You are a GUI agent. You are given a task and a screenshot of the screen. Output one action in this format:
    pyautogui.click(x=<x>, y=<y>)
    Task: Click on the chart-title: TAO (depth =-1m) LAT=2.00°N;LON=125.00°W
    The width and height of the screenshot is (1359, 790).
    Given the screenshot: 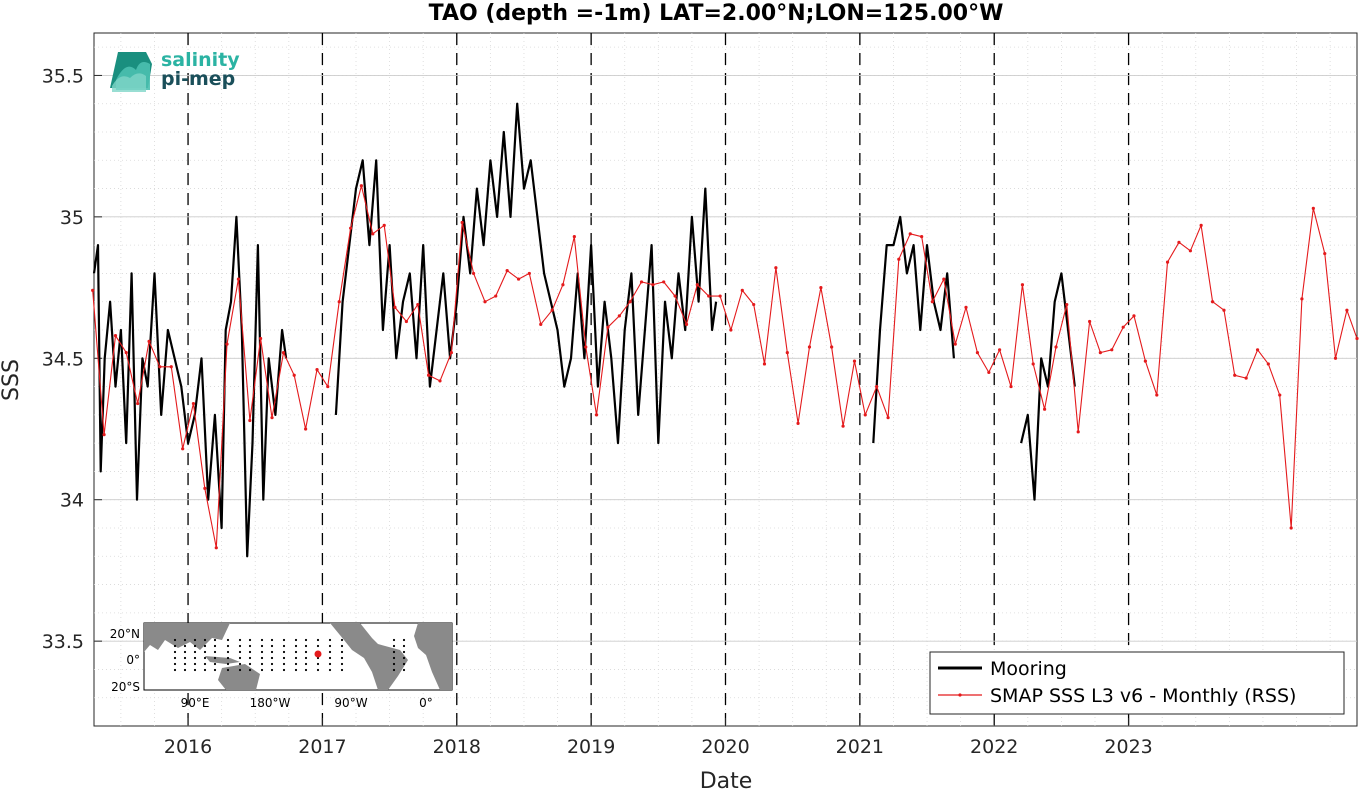 What is the action you would take?
    pyautogui.click(x=716, y=13)
    